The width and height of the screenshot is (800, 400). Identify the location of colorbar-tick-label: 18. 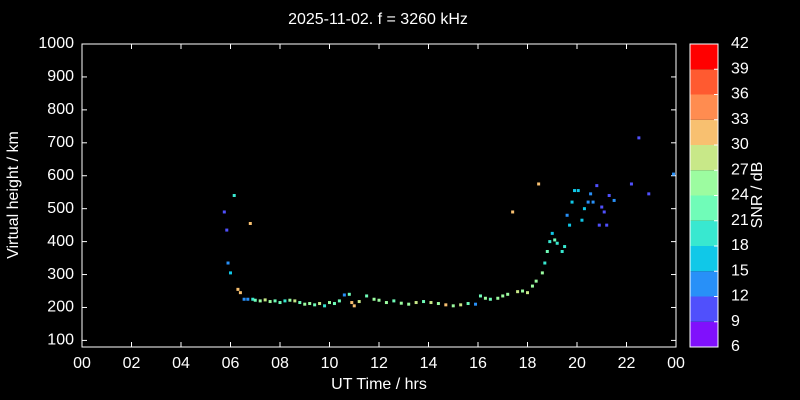
(740, 245).